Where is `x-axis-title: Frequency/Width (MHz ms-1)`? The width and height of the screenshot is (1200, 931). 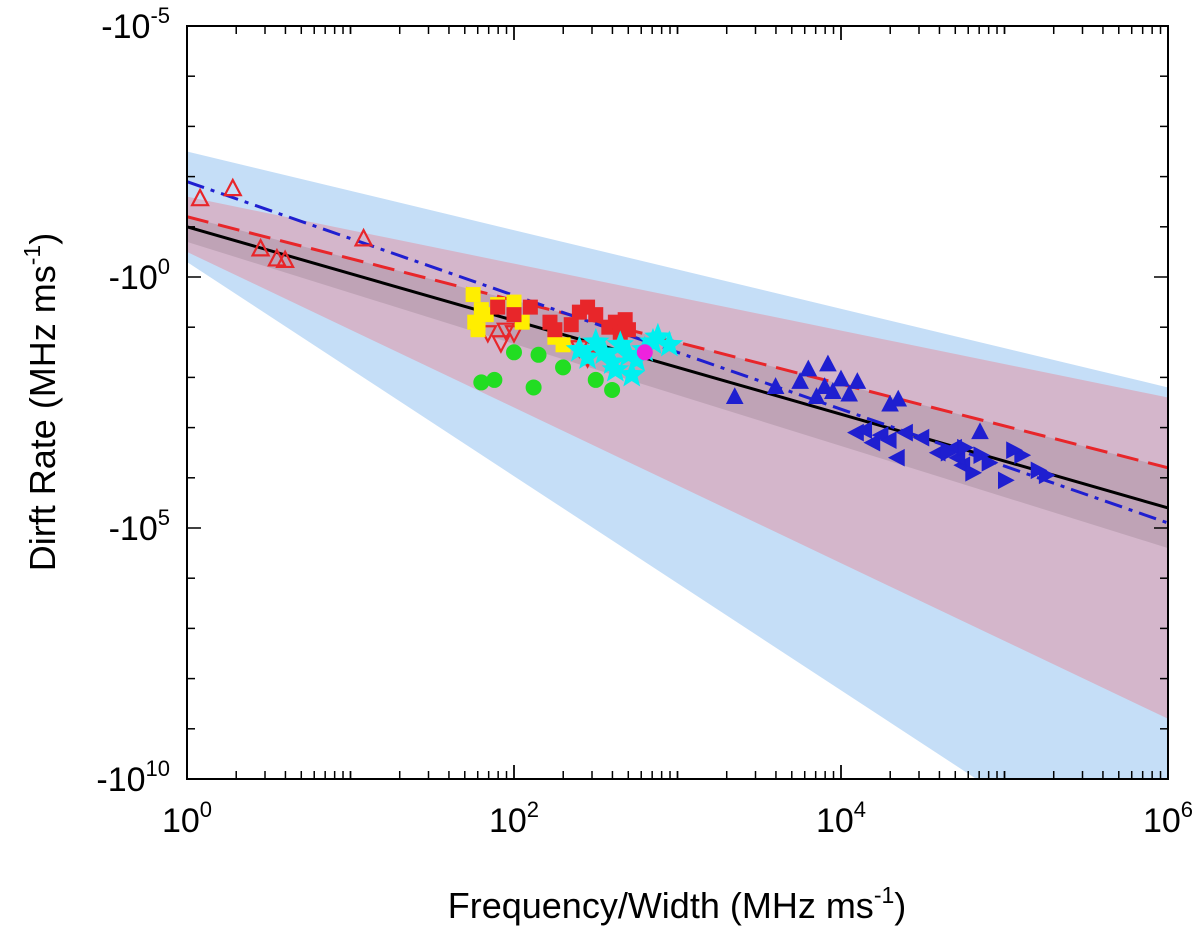
x-axis-title: Frequency/Width (MHz ms-1) is located at coordinates (677, 904).